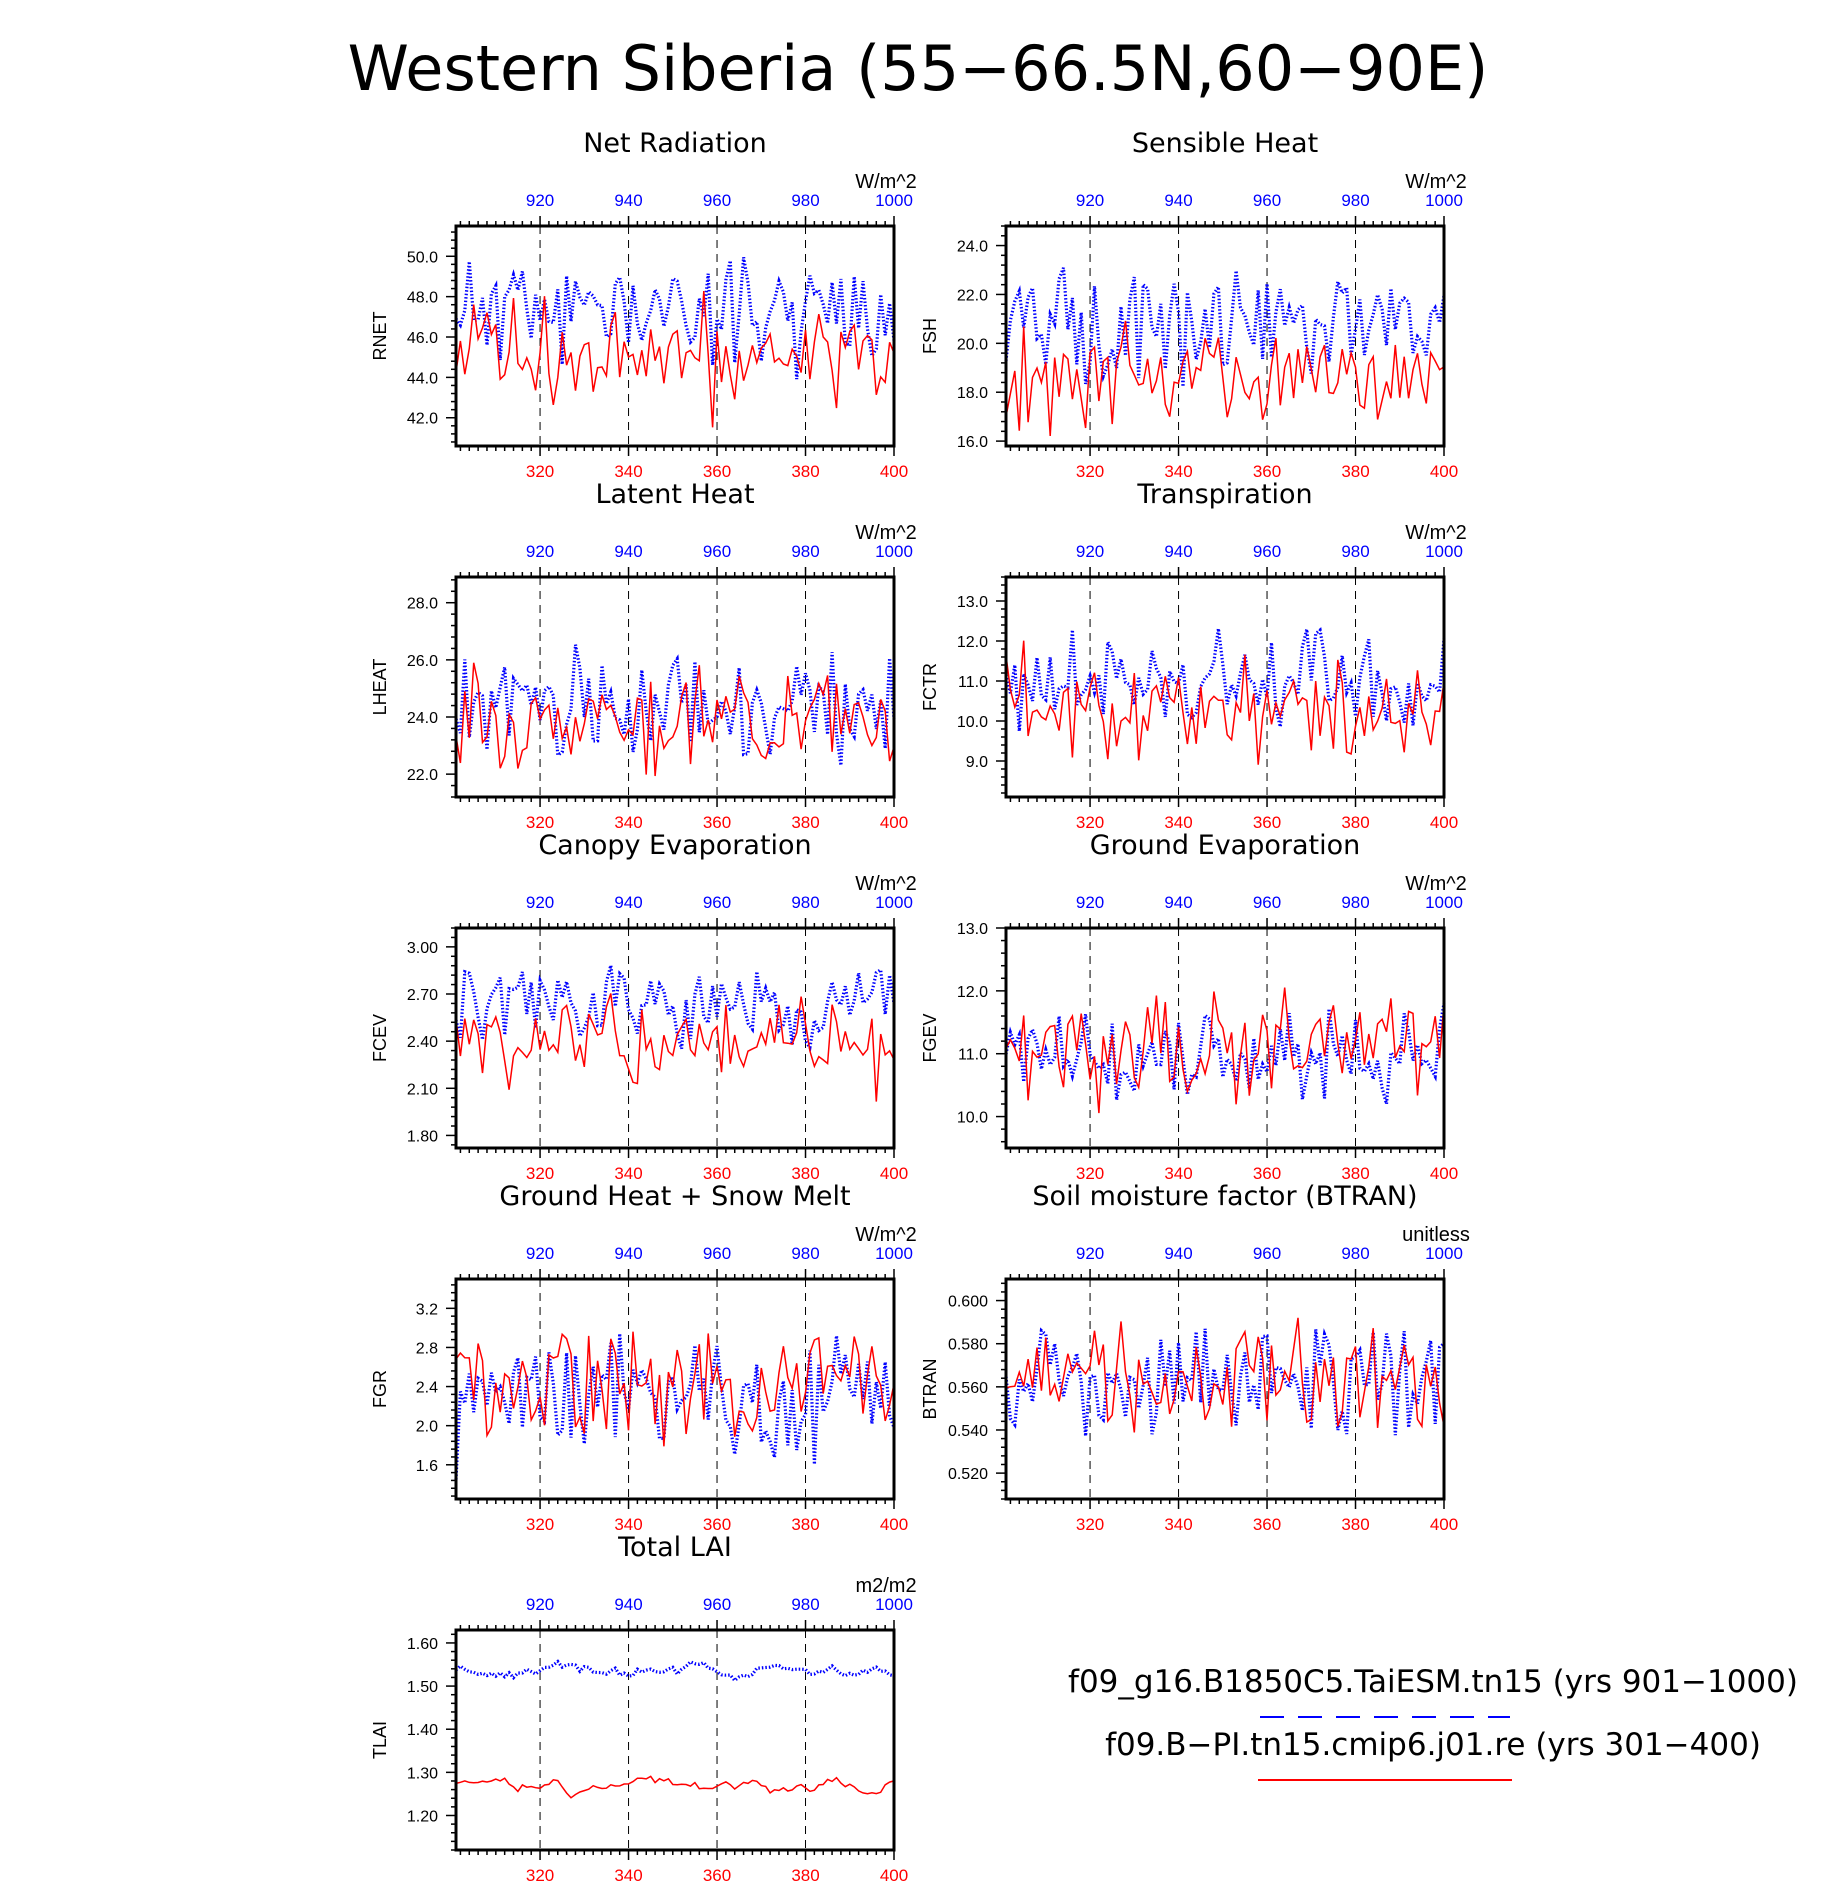  I want to click on y-axis-label: FGR, so click(380, 1389).